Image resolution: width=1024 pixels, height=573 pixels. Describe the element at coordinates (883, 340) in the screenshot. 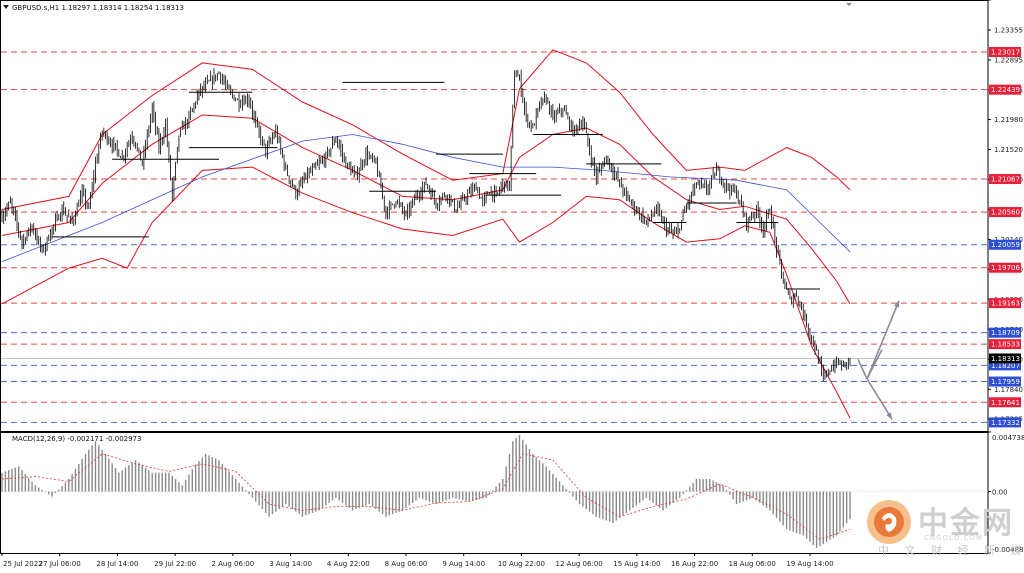

I see `arrow-up` at that location.